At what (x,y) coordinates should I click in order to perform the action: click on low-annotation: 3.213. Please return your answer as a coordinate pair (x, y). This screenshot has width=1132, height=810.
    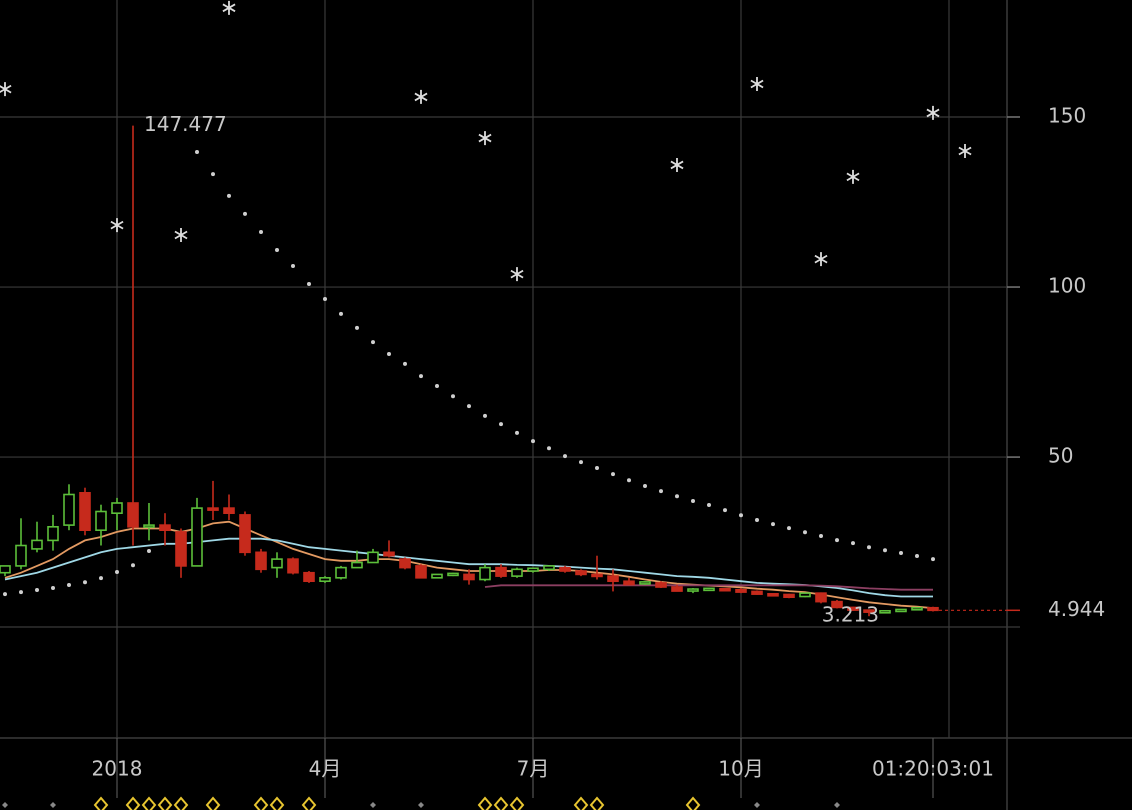
    Looking at the image, I should click on (850, 615).